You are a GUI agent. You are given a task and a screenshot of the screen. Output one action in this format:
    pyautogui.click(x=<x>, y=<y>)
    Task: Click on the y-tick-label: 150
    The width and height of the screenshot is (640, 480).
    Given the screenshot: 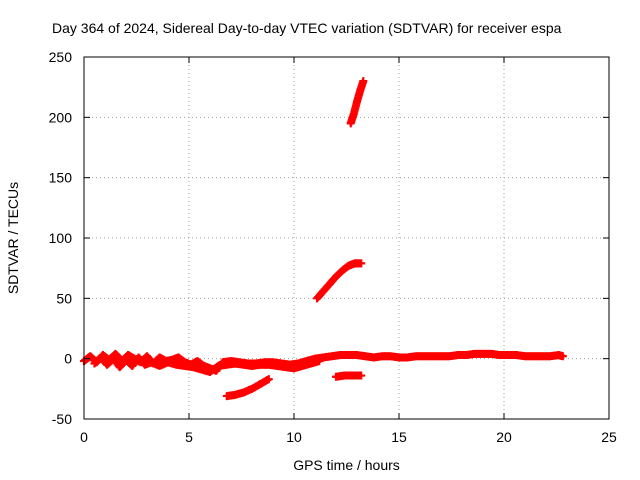 What is the action you would take?
    pyautogui.click(x=61, y=178)
    